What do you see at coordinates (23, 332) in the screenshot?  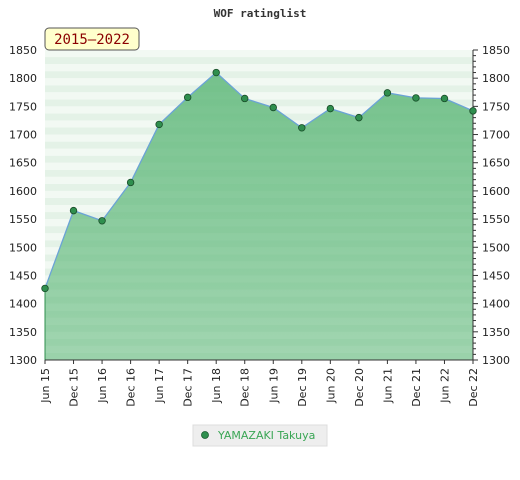 I see `y-tick-label-left: 1350` at bounding box center [23, 332].